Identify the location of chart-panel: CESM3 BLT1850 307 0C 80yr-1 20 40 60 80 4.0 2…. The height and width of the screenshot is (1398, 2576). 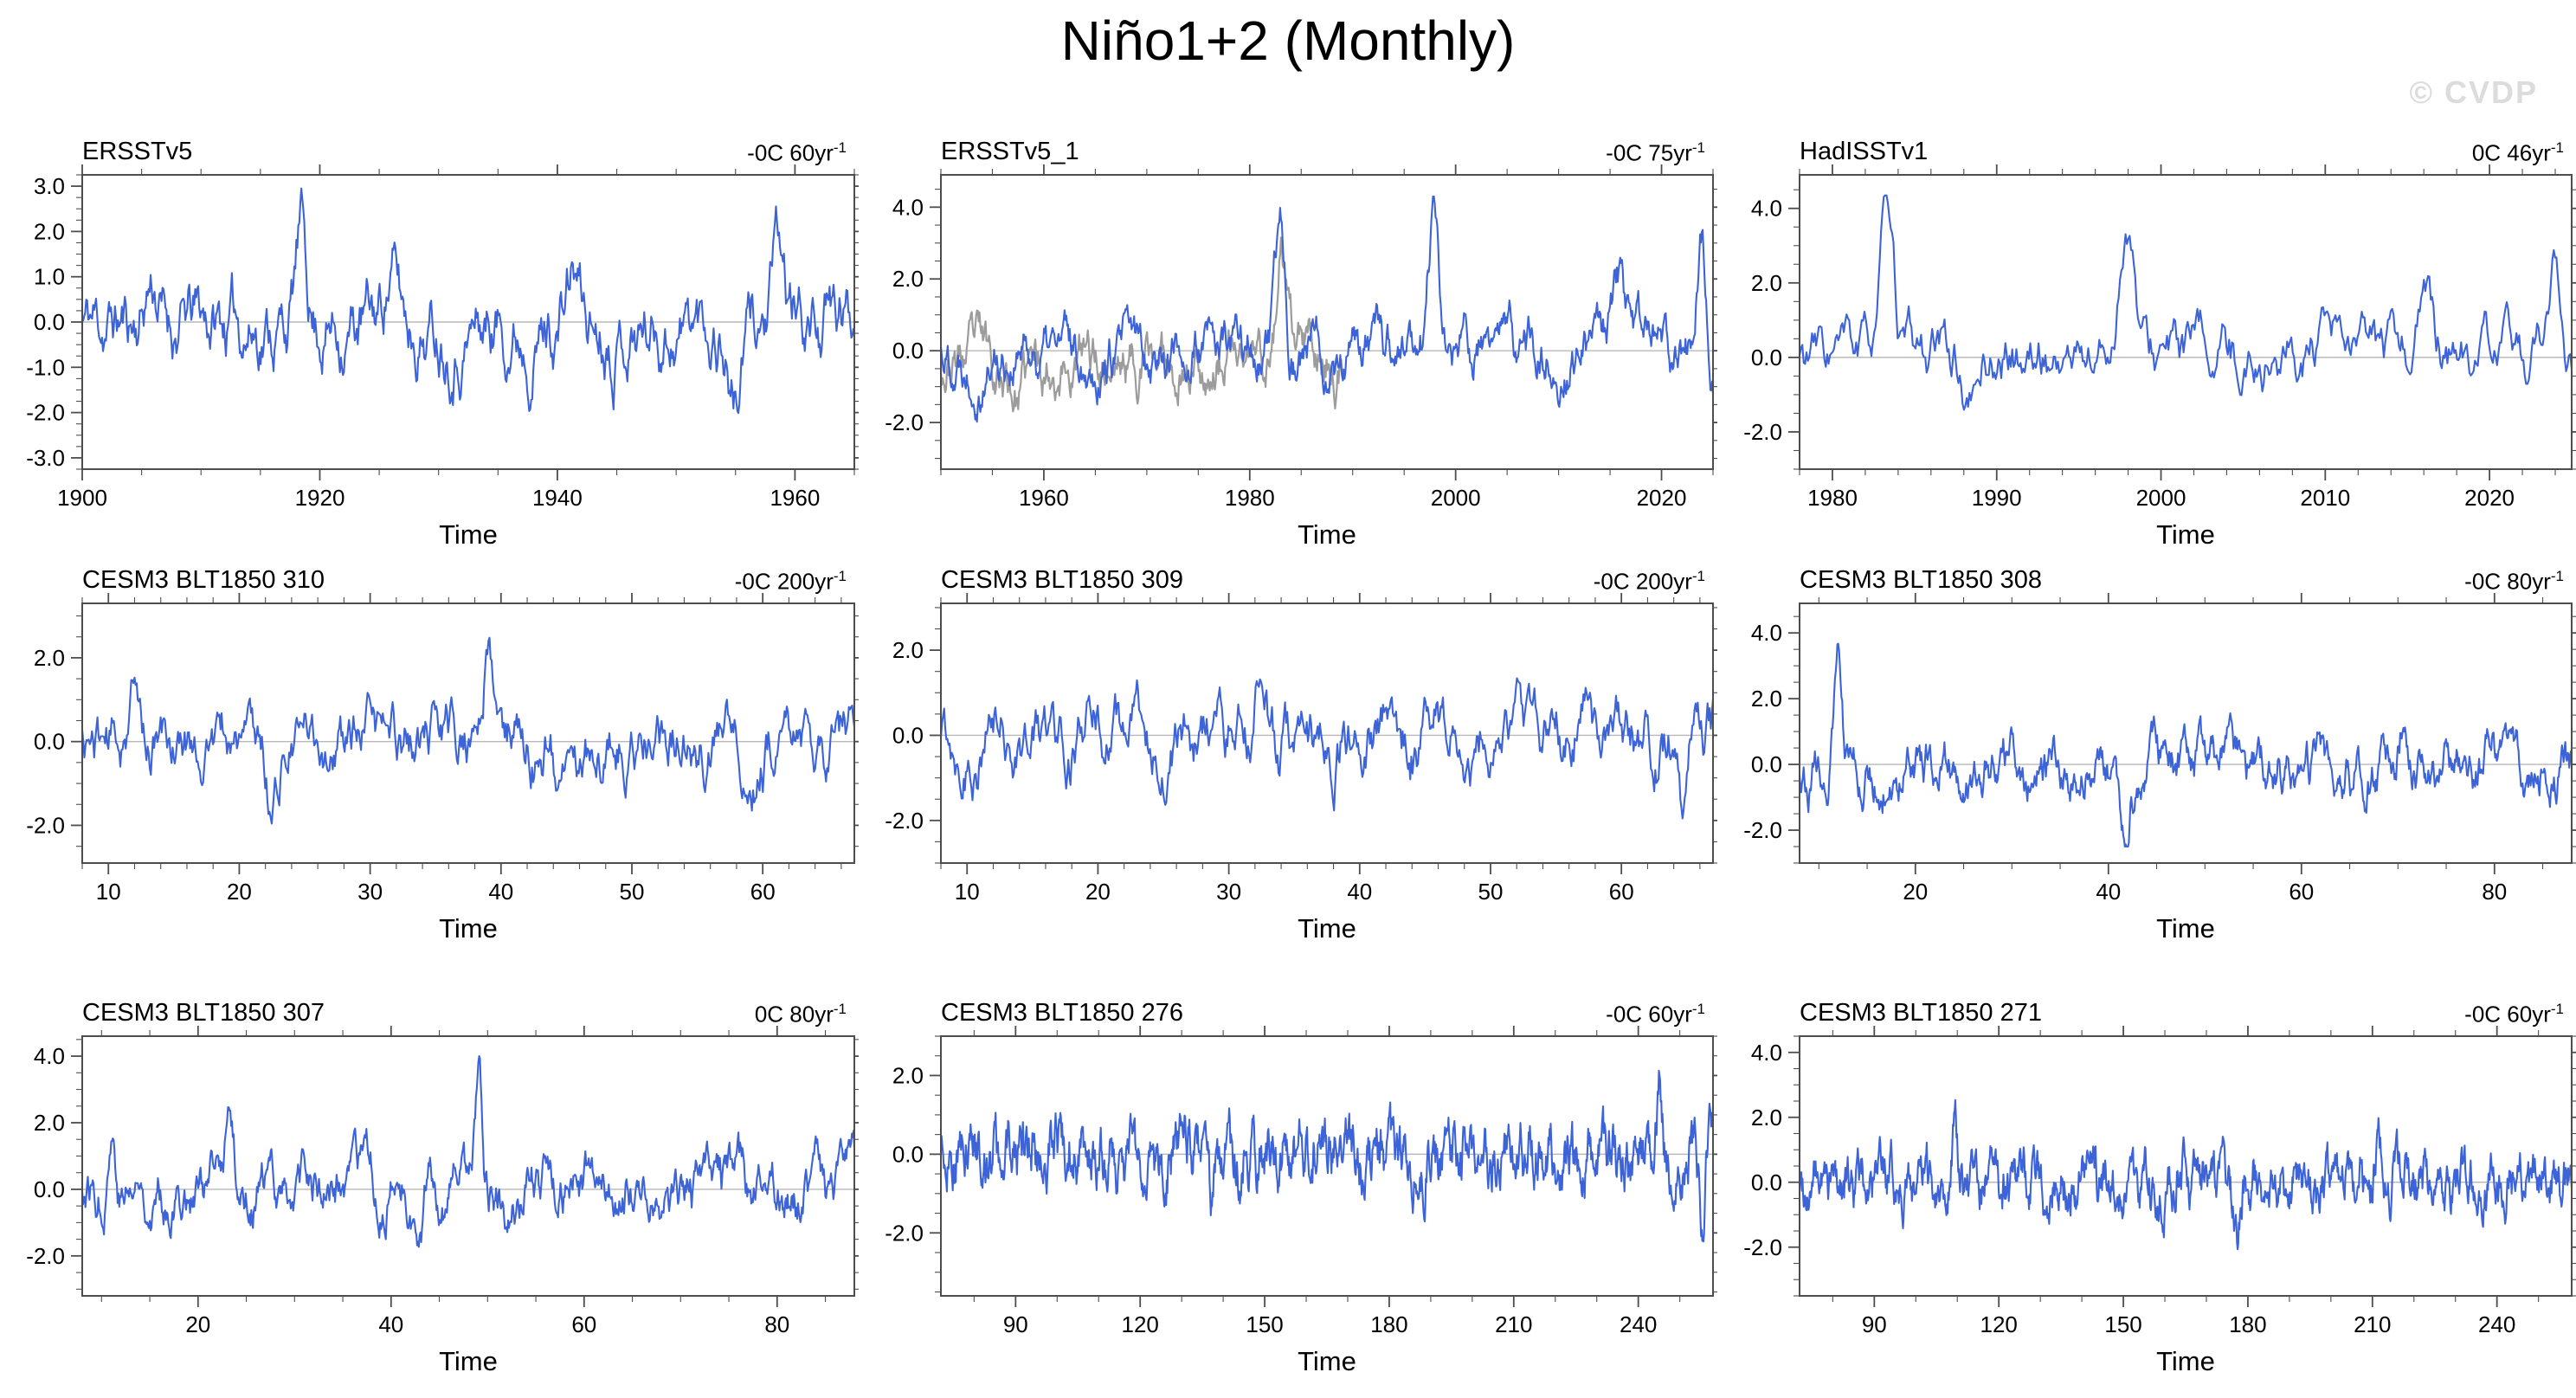
(429, 1184).